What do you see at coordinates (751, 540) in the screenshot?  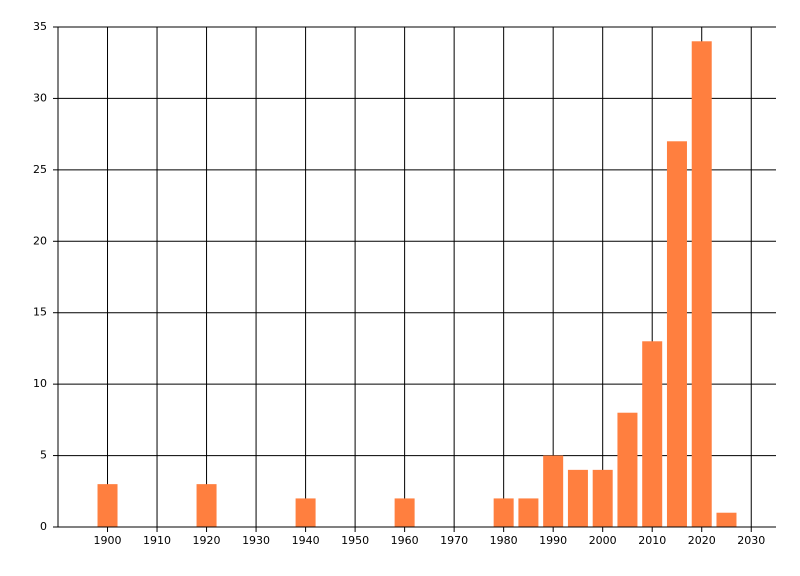 I see `x-tick-label: 2030` at bounding box center [751, 540].